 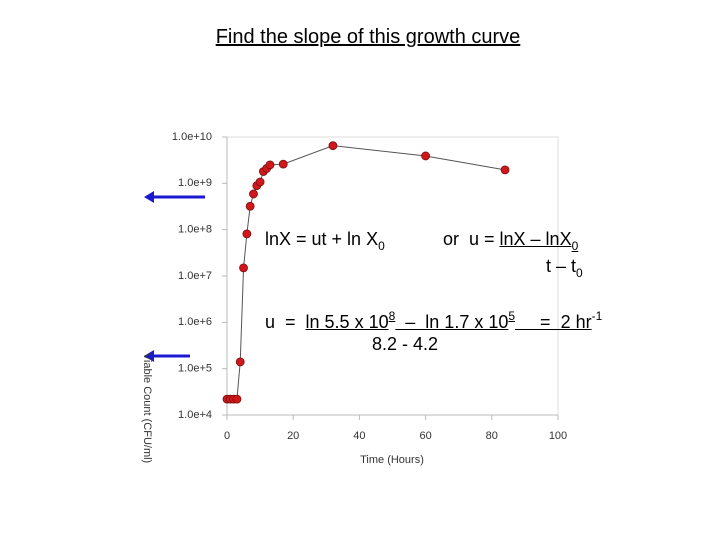 What do you see at coordinates (553, 322) in the screenshot?
I see `equation-part: = 2 hr` at bounding box center [553, 322].